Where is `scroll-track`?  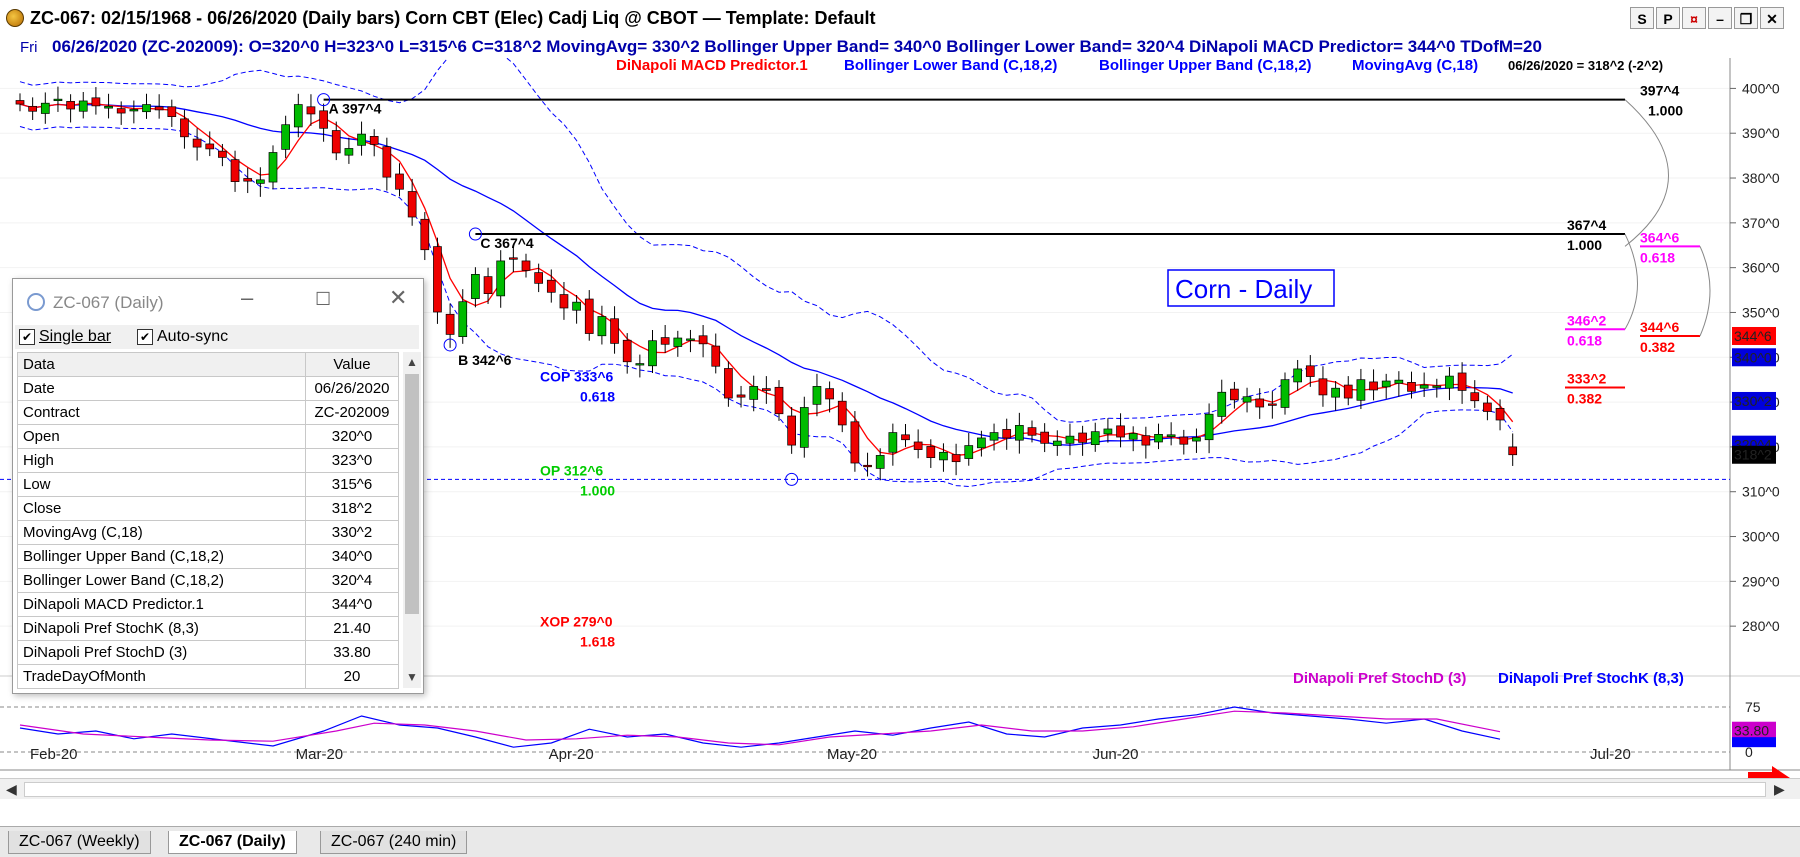
scroll-track is located at coordinates (895, 789).